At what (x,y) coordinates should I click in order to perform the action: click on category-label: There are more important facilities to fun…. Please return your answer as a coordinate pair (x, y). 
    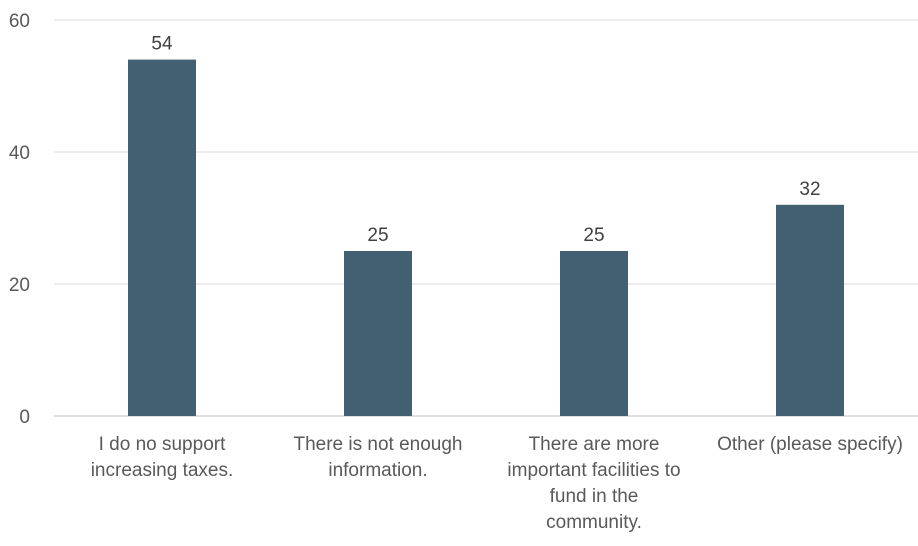
    Looking at the image, I should click on (593, 483).